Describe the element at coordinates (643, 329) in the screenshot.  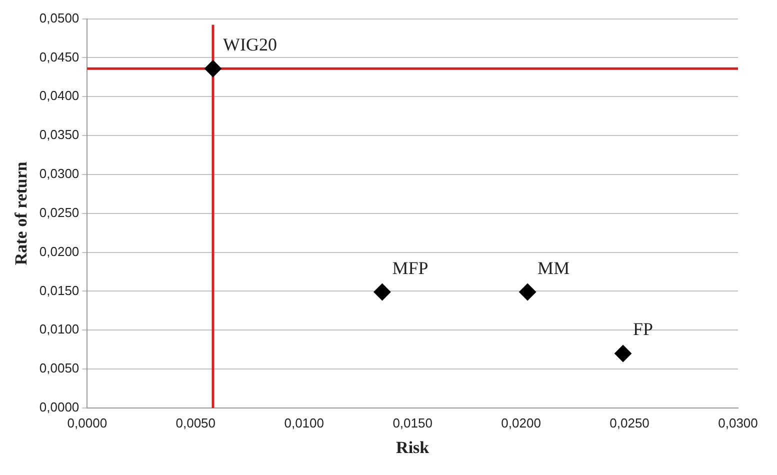
I see `annotation: FP` at that location.